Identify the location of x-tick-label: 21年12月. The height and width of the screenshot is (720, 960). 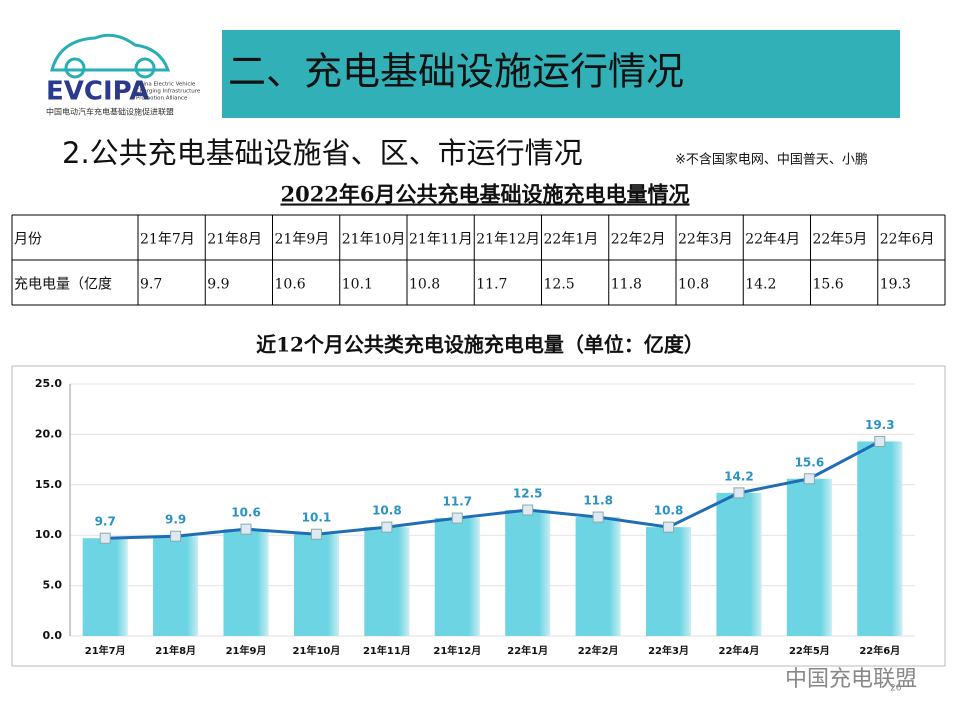
(457, 650).